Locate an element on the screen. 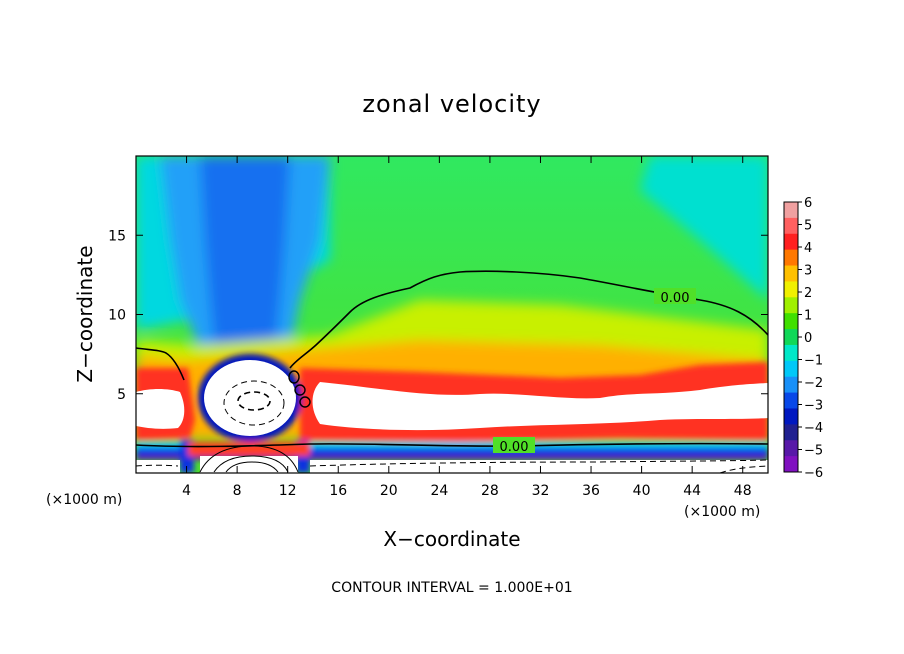 The width and height of the screenshot is (904, 654). surface-contour is located at coordinates (538, 463).